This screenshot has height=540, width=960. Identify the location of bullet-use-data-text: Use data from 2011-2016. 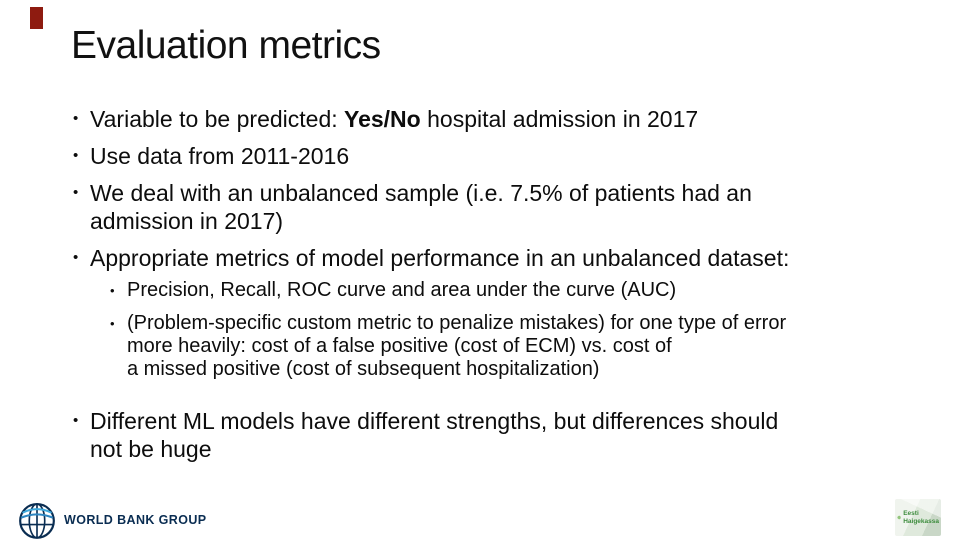
(220, 156).